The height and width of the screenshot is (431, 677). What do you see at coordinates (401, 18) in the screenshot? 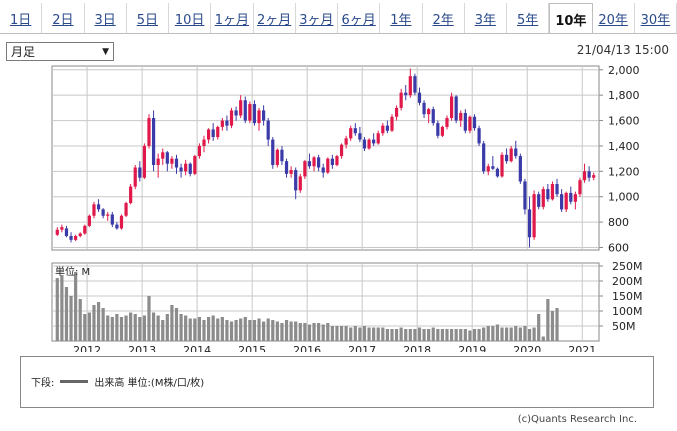
I see `tab-10: 1年` at bounding box center [401, 18].